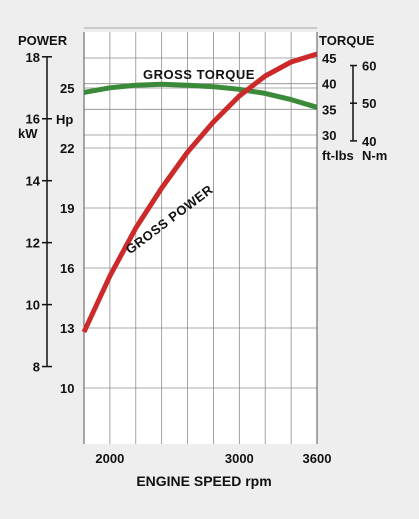 This screenshot has height=519, width=419. What do you see at coordinates (33, 119) in the screenshot?
I see `kw-tick-label: 16` at bounding box center [33, 119].